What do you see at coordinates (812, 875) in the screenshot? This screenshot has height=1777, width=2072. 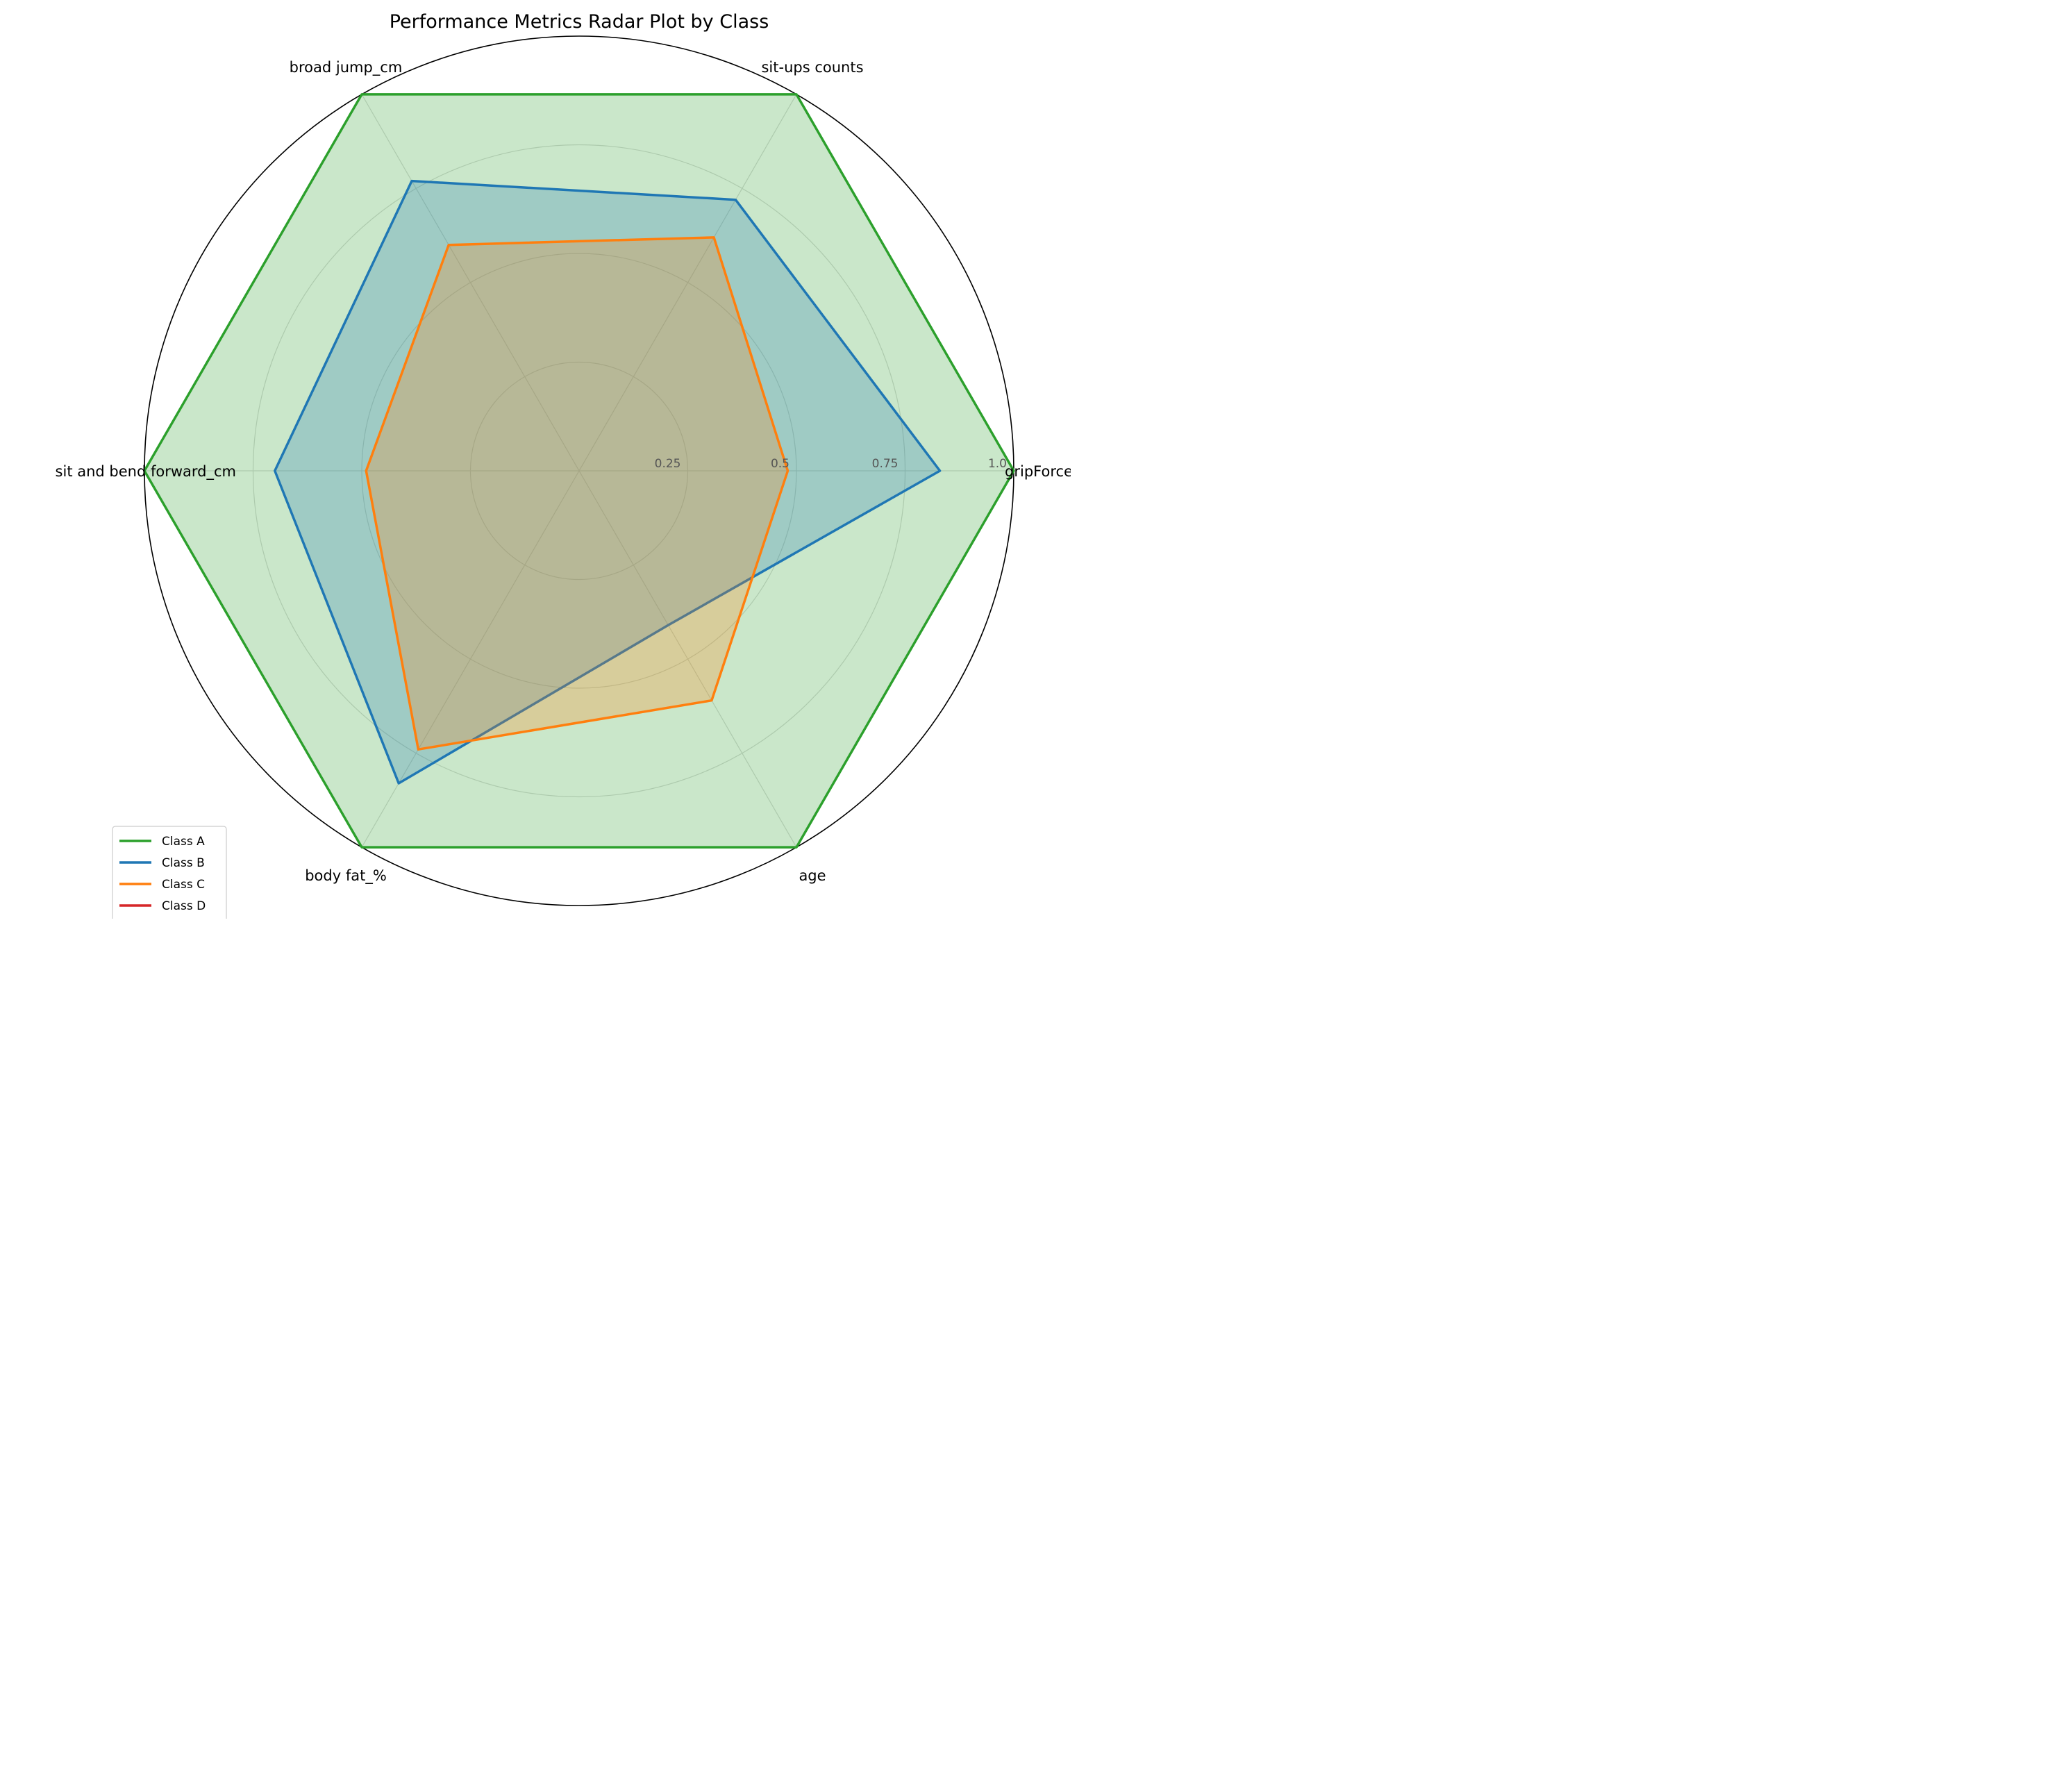 I see `axis-label-5: age` at bounding box center [812, 875].